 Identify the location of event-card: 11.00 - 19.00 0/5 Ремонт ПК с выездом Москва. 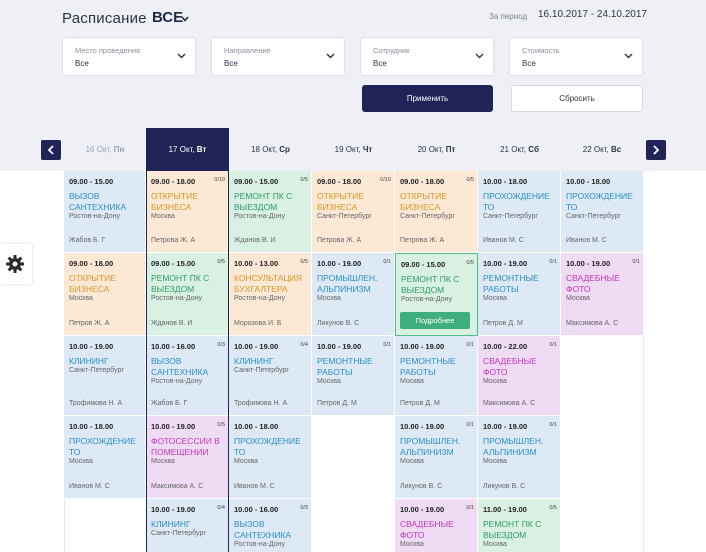
(519, 525).